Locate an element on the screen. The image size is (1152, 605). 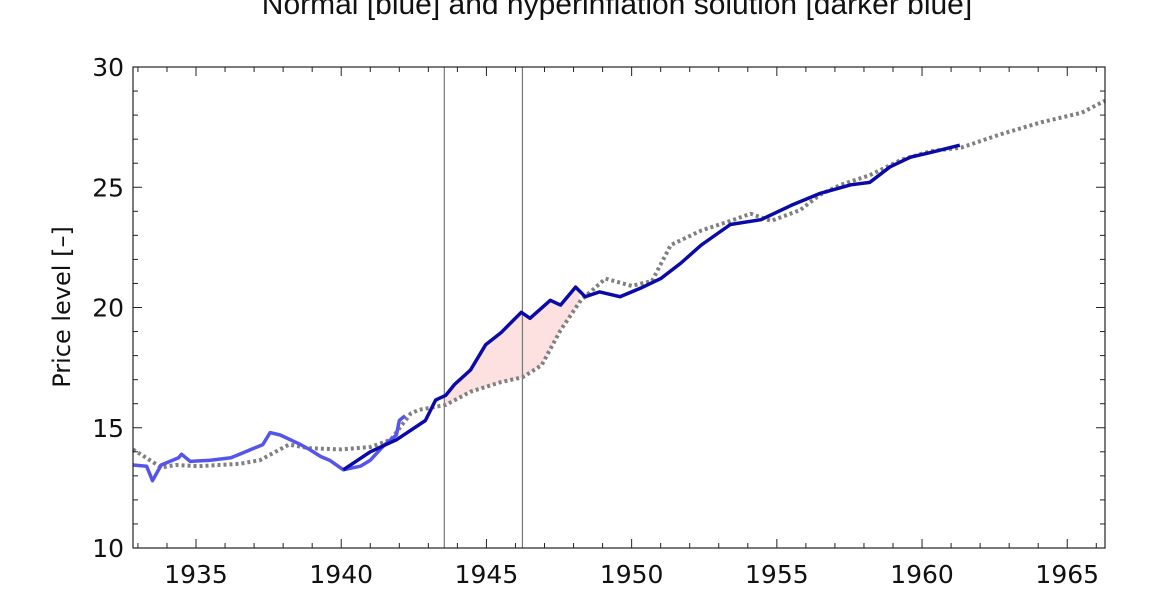
y-tick-label: 25 is located at coordinates (108, 187).